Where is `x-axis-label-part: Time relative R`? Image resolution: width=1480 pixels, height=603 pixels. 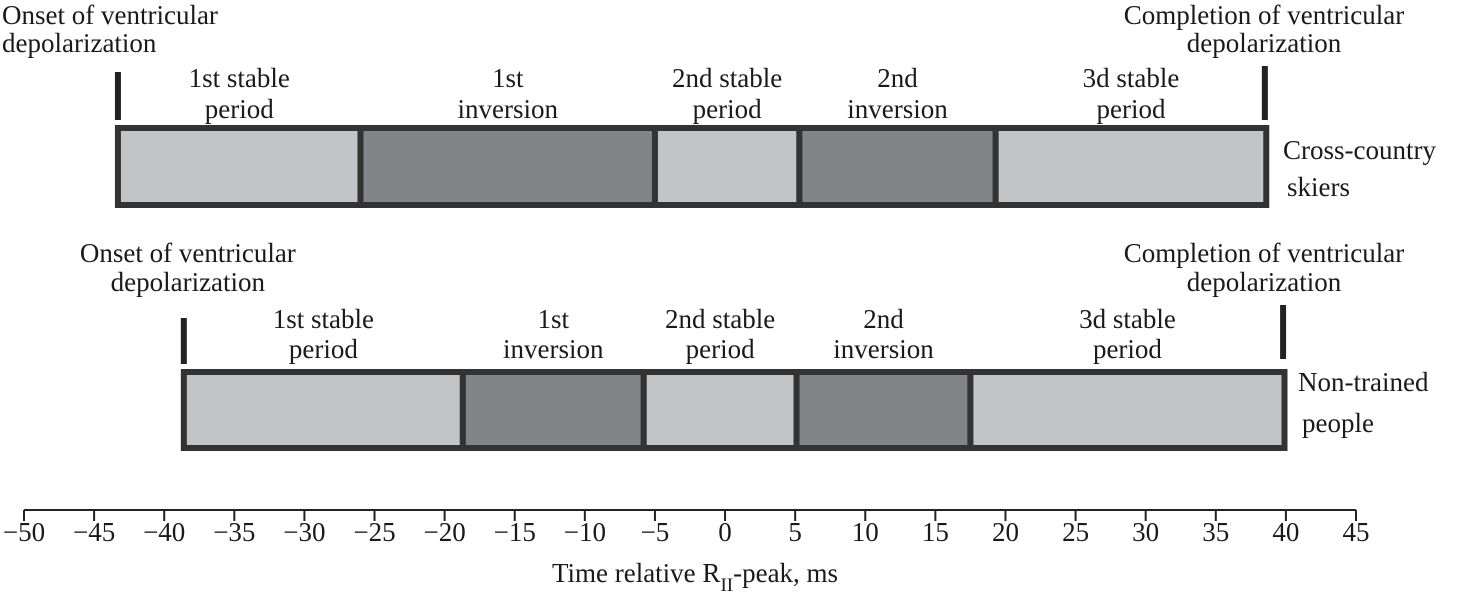 x-axis-label-part: Time relative R is located at coordinates (636, 573).